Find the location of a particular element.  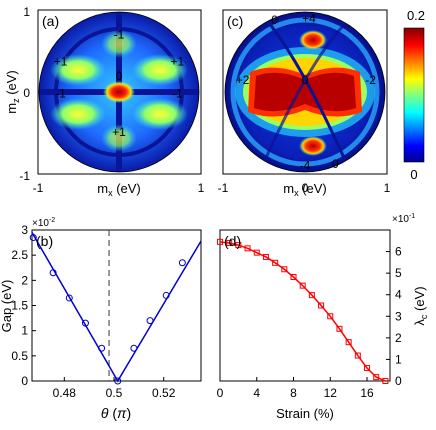

panel-d-xtick-label: 0 is located at coordinates (220, 393).